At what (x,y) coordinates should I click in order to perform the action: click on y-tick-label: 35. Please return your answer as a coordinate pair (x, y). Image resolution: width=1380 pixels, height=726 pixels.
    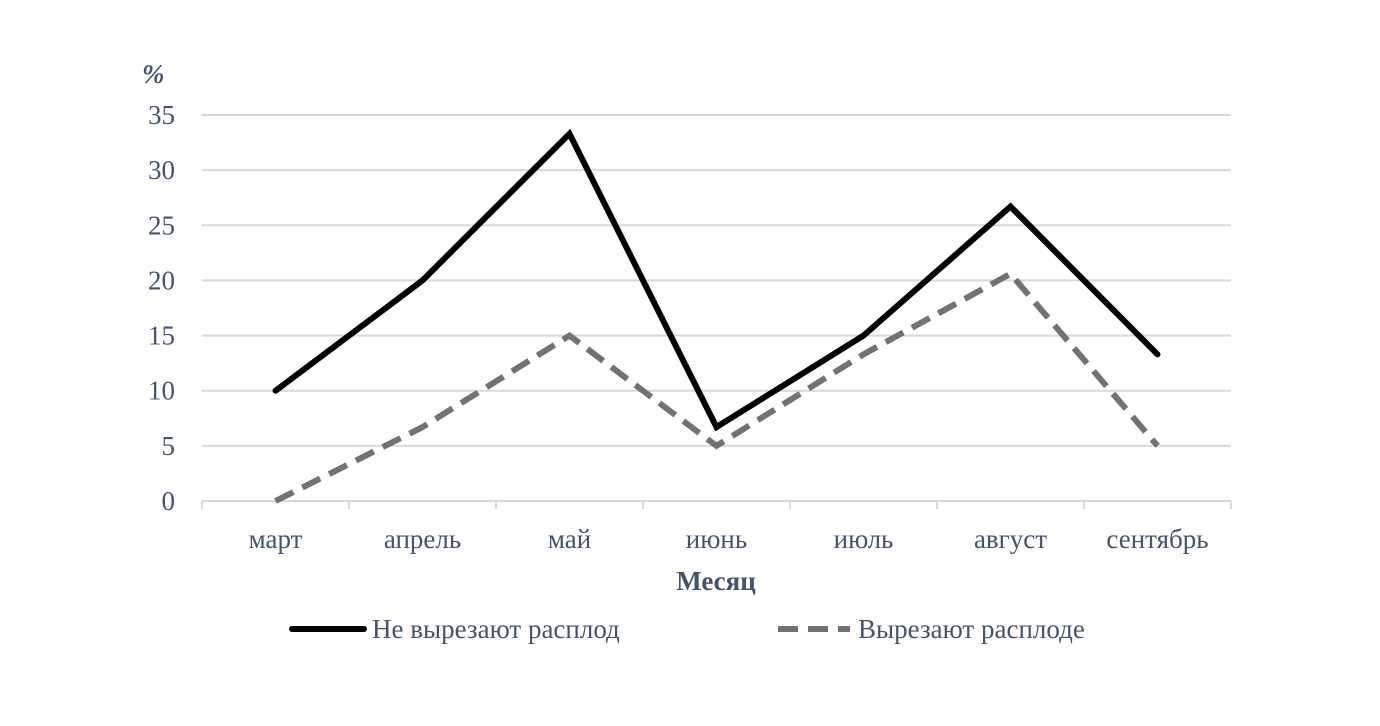
    Looking at the image, I should click on (161, 115).